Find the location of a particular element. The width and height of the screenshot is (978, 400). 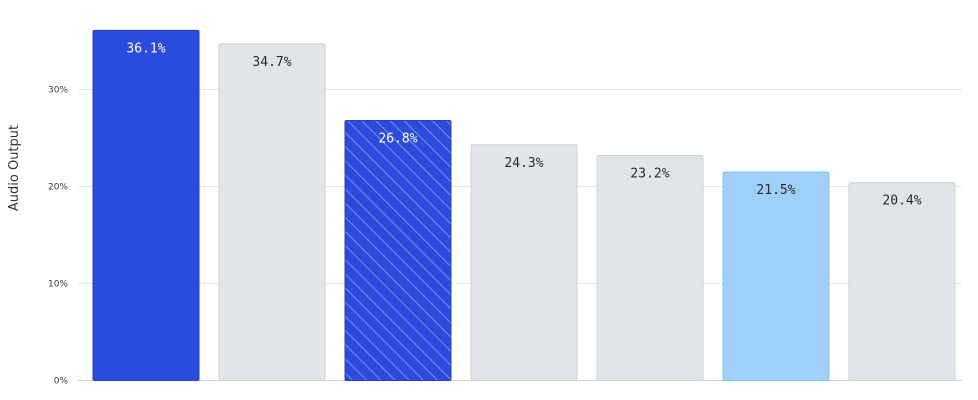

y-tick-label: 0% is located at coordinates (61, 382).